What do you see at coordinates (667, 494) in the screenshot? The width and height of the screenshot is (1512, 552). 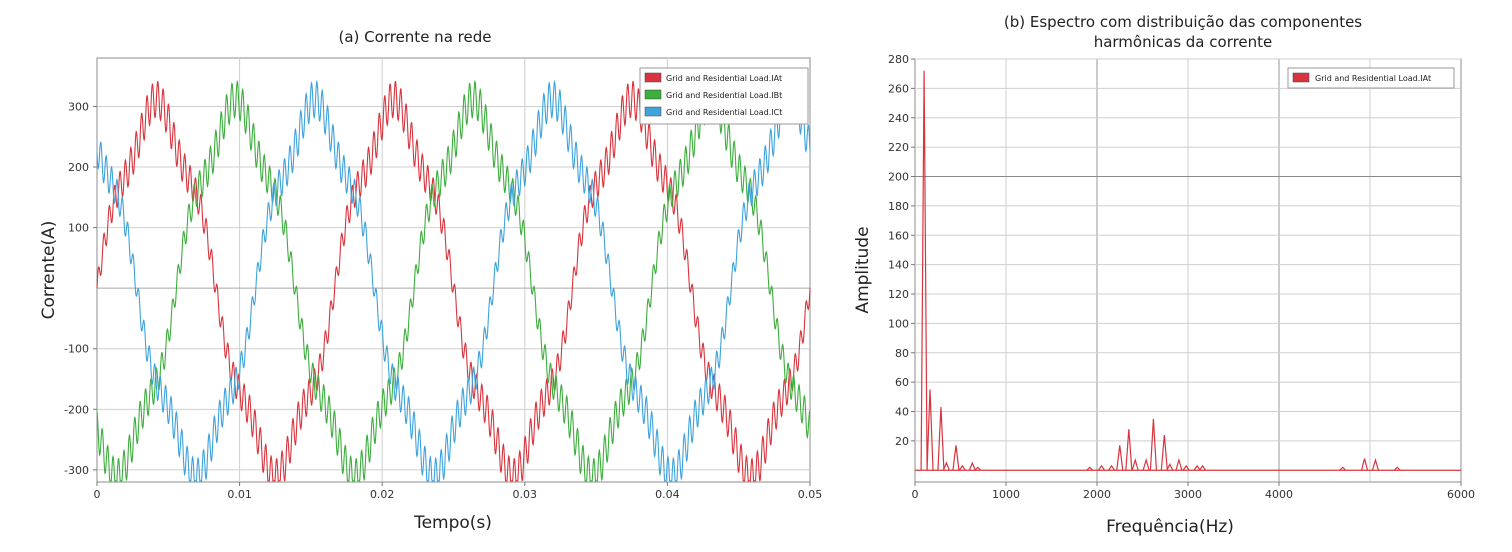 I see `x-tick-label: 0.04` at bounding box center [667, 494].